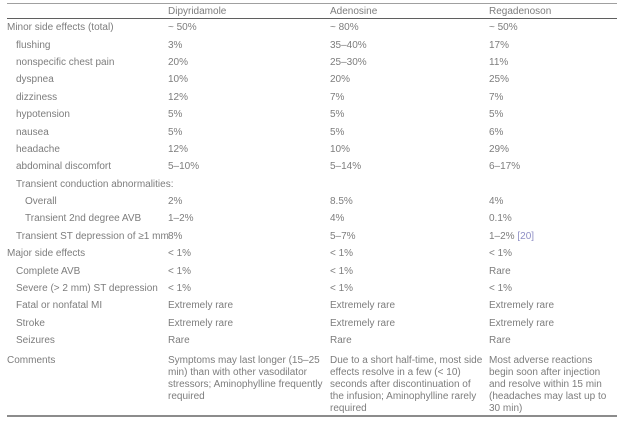  Describe the element at coordinates (312, 44) in the screenshot. I see `table-row: flushing 3% 35–40% 17%` at that location.